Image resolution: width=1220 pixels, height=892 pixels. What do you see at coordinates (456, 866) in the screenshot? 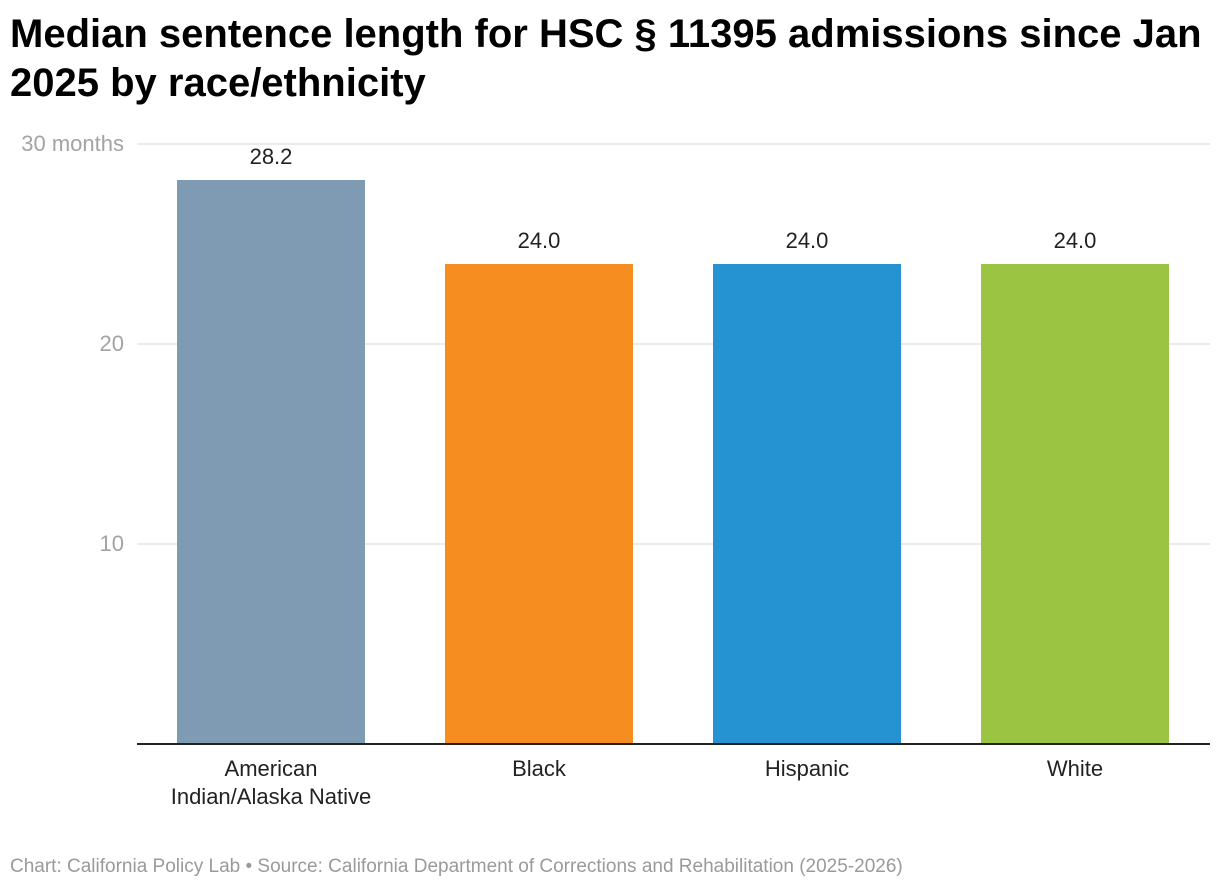
I see `chart-footer: Chart: California Policy Lab • Source` at bounding box center [456, 866].